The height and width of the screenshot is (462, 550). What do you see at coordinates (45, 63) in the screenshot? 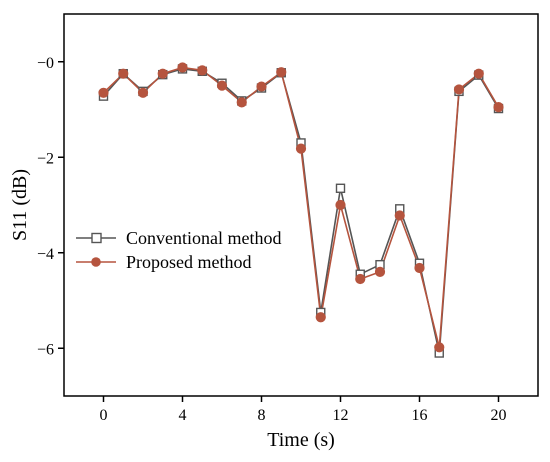
I see `y-tick-label: −0` at bounding box center [45, 63].